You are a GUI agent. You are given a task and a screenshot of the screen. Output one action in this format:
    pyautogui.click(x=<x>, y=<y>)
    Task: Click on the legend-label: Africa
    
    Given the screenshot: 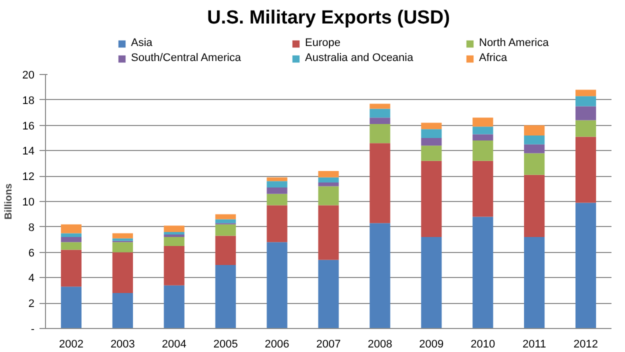 What is the action you would take?
    pyautogui.click(x=493, y=58)
    